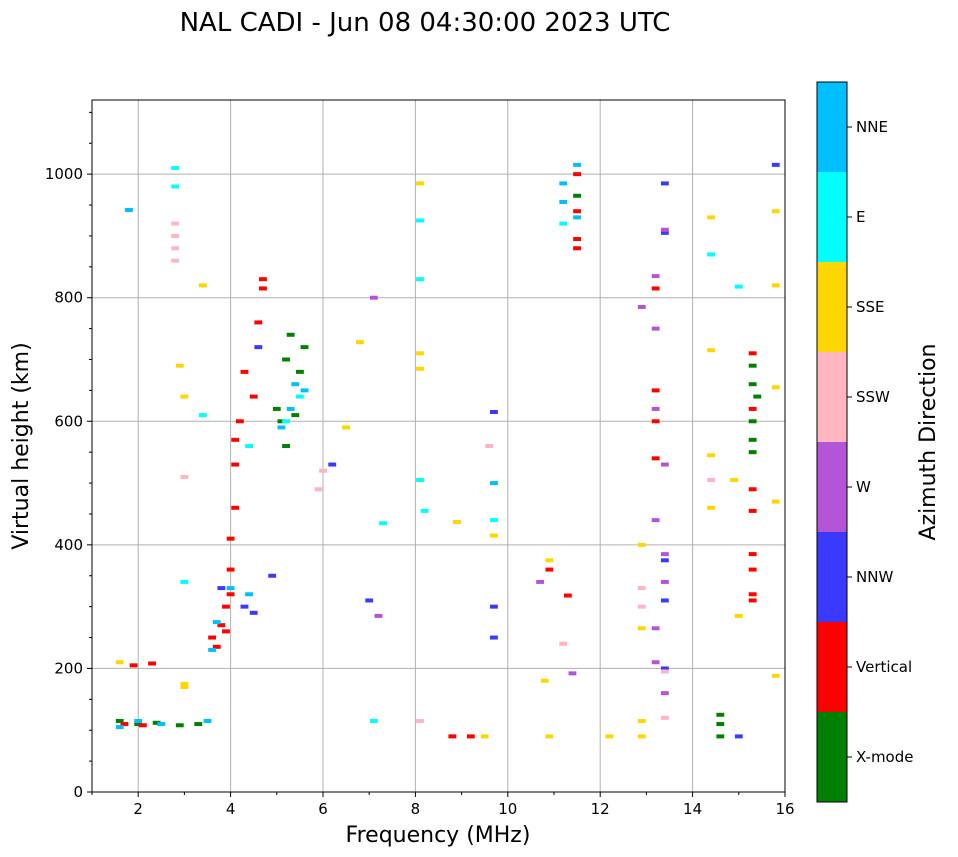 This screenshot has width=958, height=857. Describe the element at coordinates (138, 809) in the screenshot. I see `x-tick-label: 2` at that location.